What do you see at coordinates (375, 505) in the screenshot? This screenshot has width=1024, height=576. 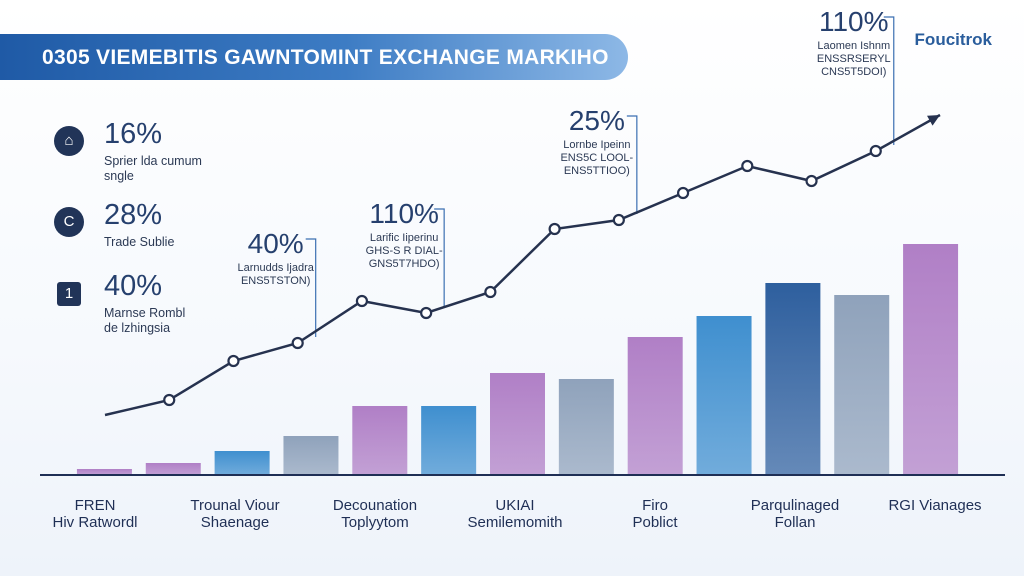 I see `category-label-3: Decounation` at bounding box center [375, 505].